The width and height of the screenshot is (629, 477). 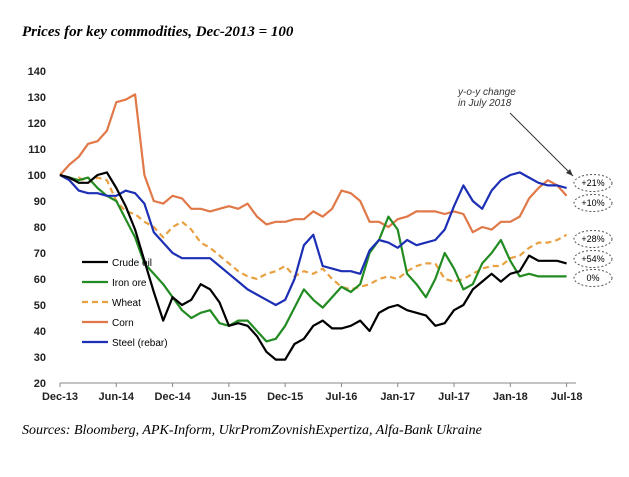 I want to click on legend-label: Corn, so click(x=123, y=323).